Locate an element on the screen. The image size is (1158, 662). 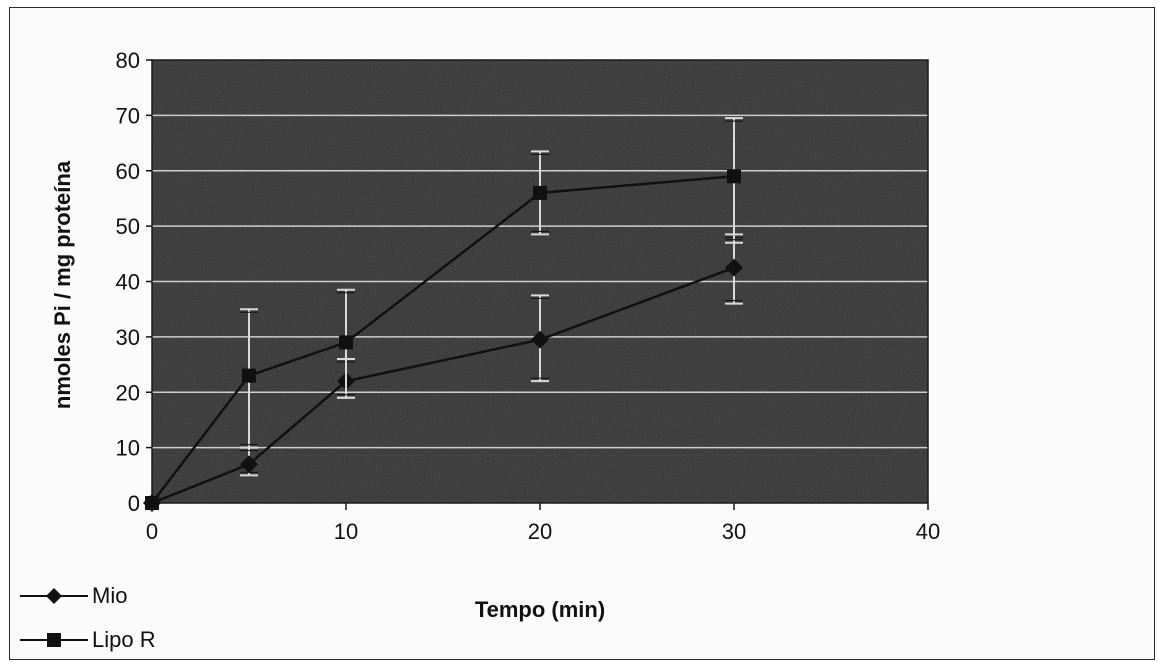
x-tick-label-0: 0 is located at coordinates (152, 531).